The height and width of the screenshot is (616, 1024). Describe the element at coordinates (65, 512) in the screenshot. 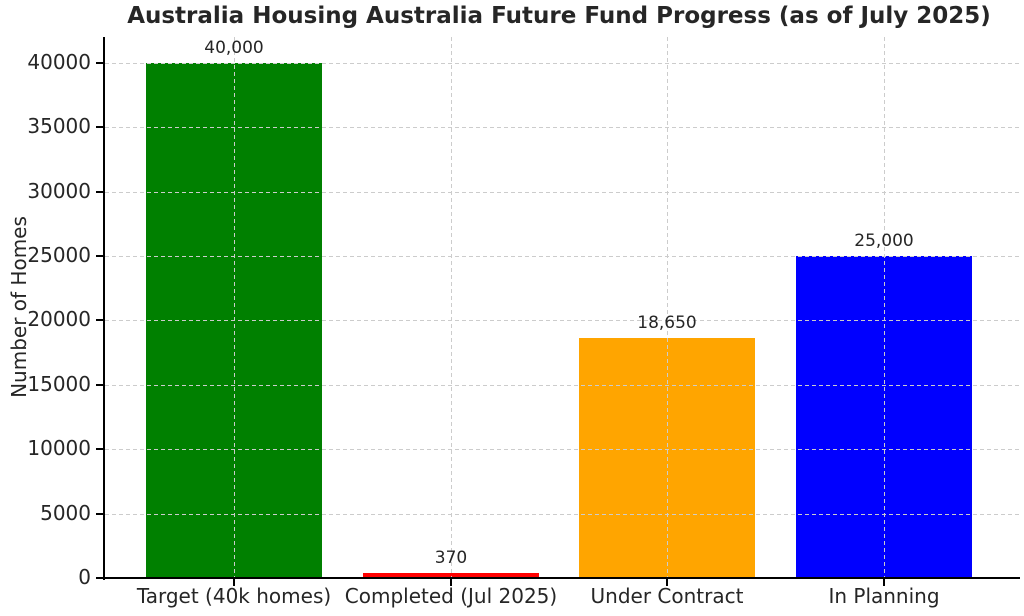

I see `y-tick-label: 5000` at that location.